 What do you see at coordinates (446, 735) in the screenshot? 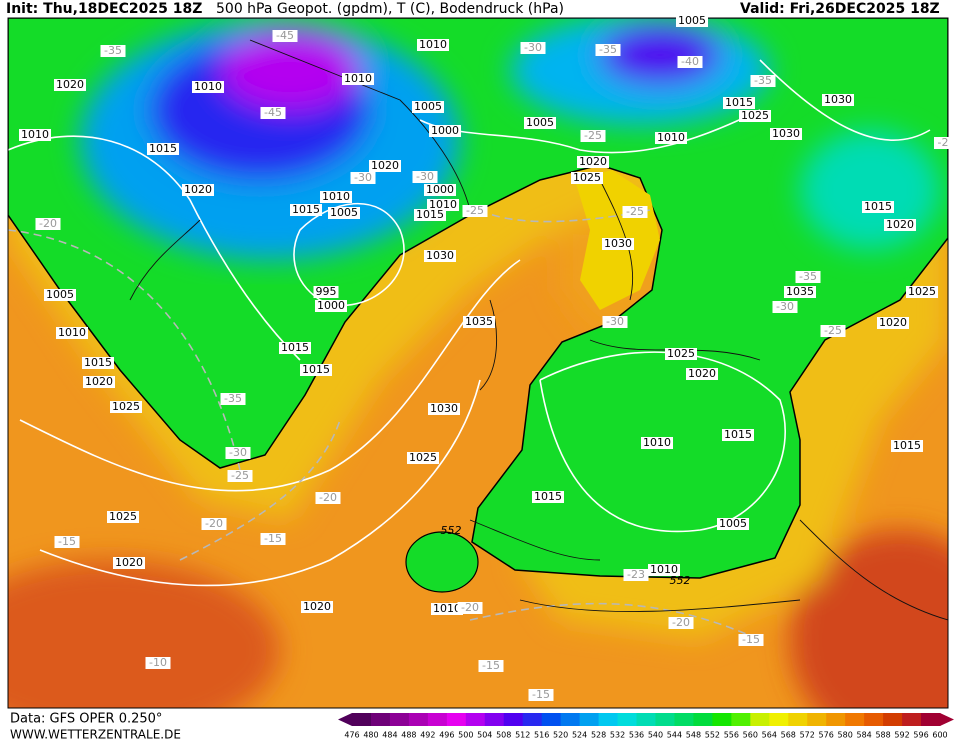
I see `colorbar-label: 496` at bounding box center [446, 735].